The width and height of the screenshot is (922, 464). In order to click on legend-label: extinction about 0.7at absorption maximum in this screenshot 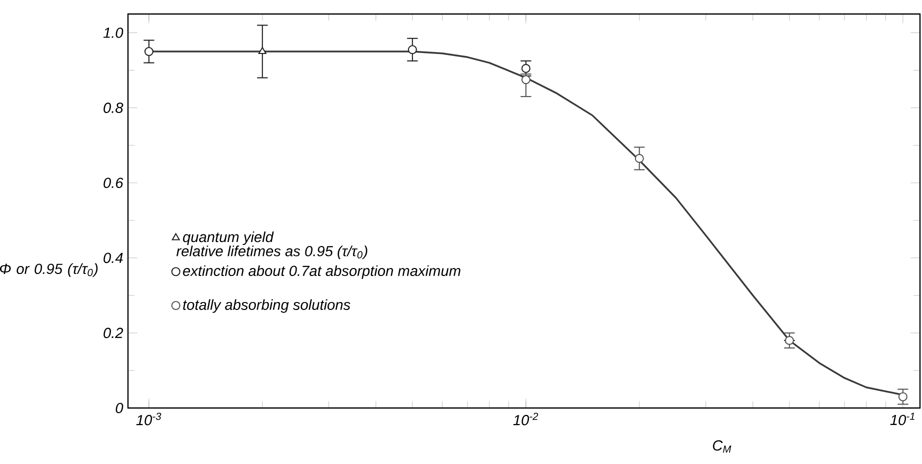, I will do `click(321, 272)`.